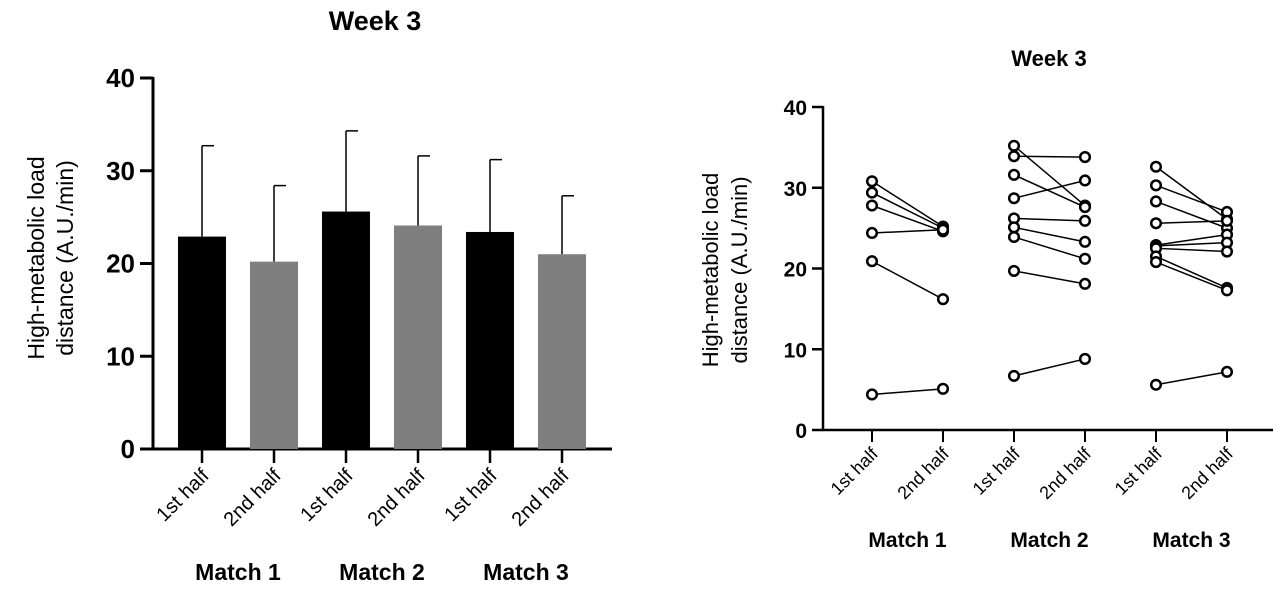  Describe the element at coordinates (1048, 58) in the screenshot. I see `paired-chart-title: Week 3` at that location.